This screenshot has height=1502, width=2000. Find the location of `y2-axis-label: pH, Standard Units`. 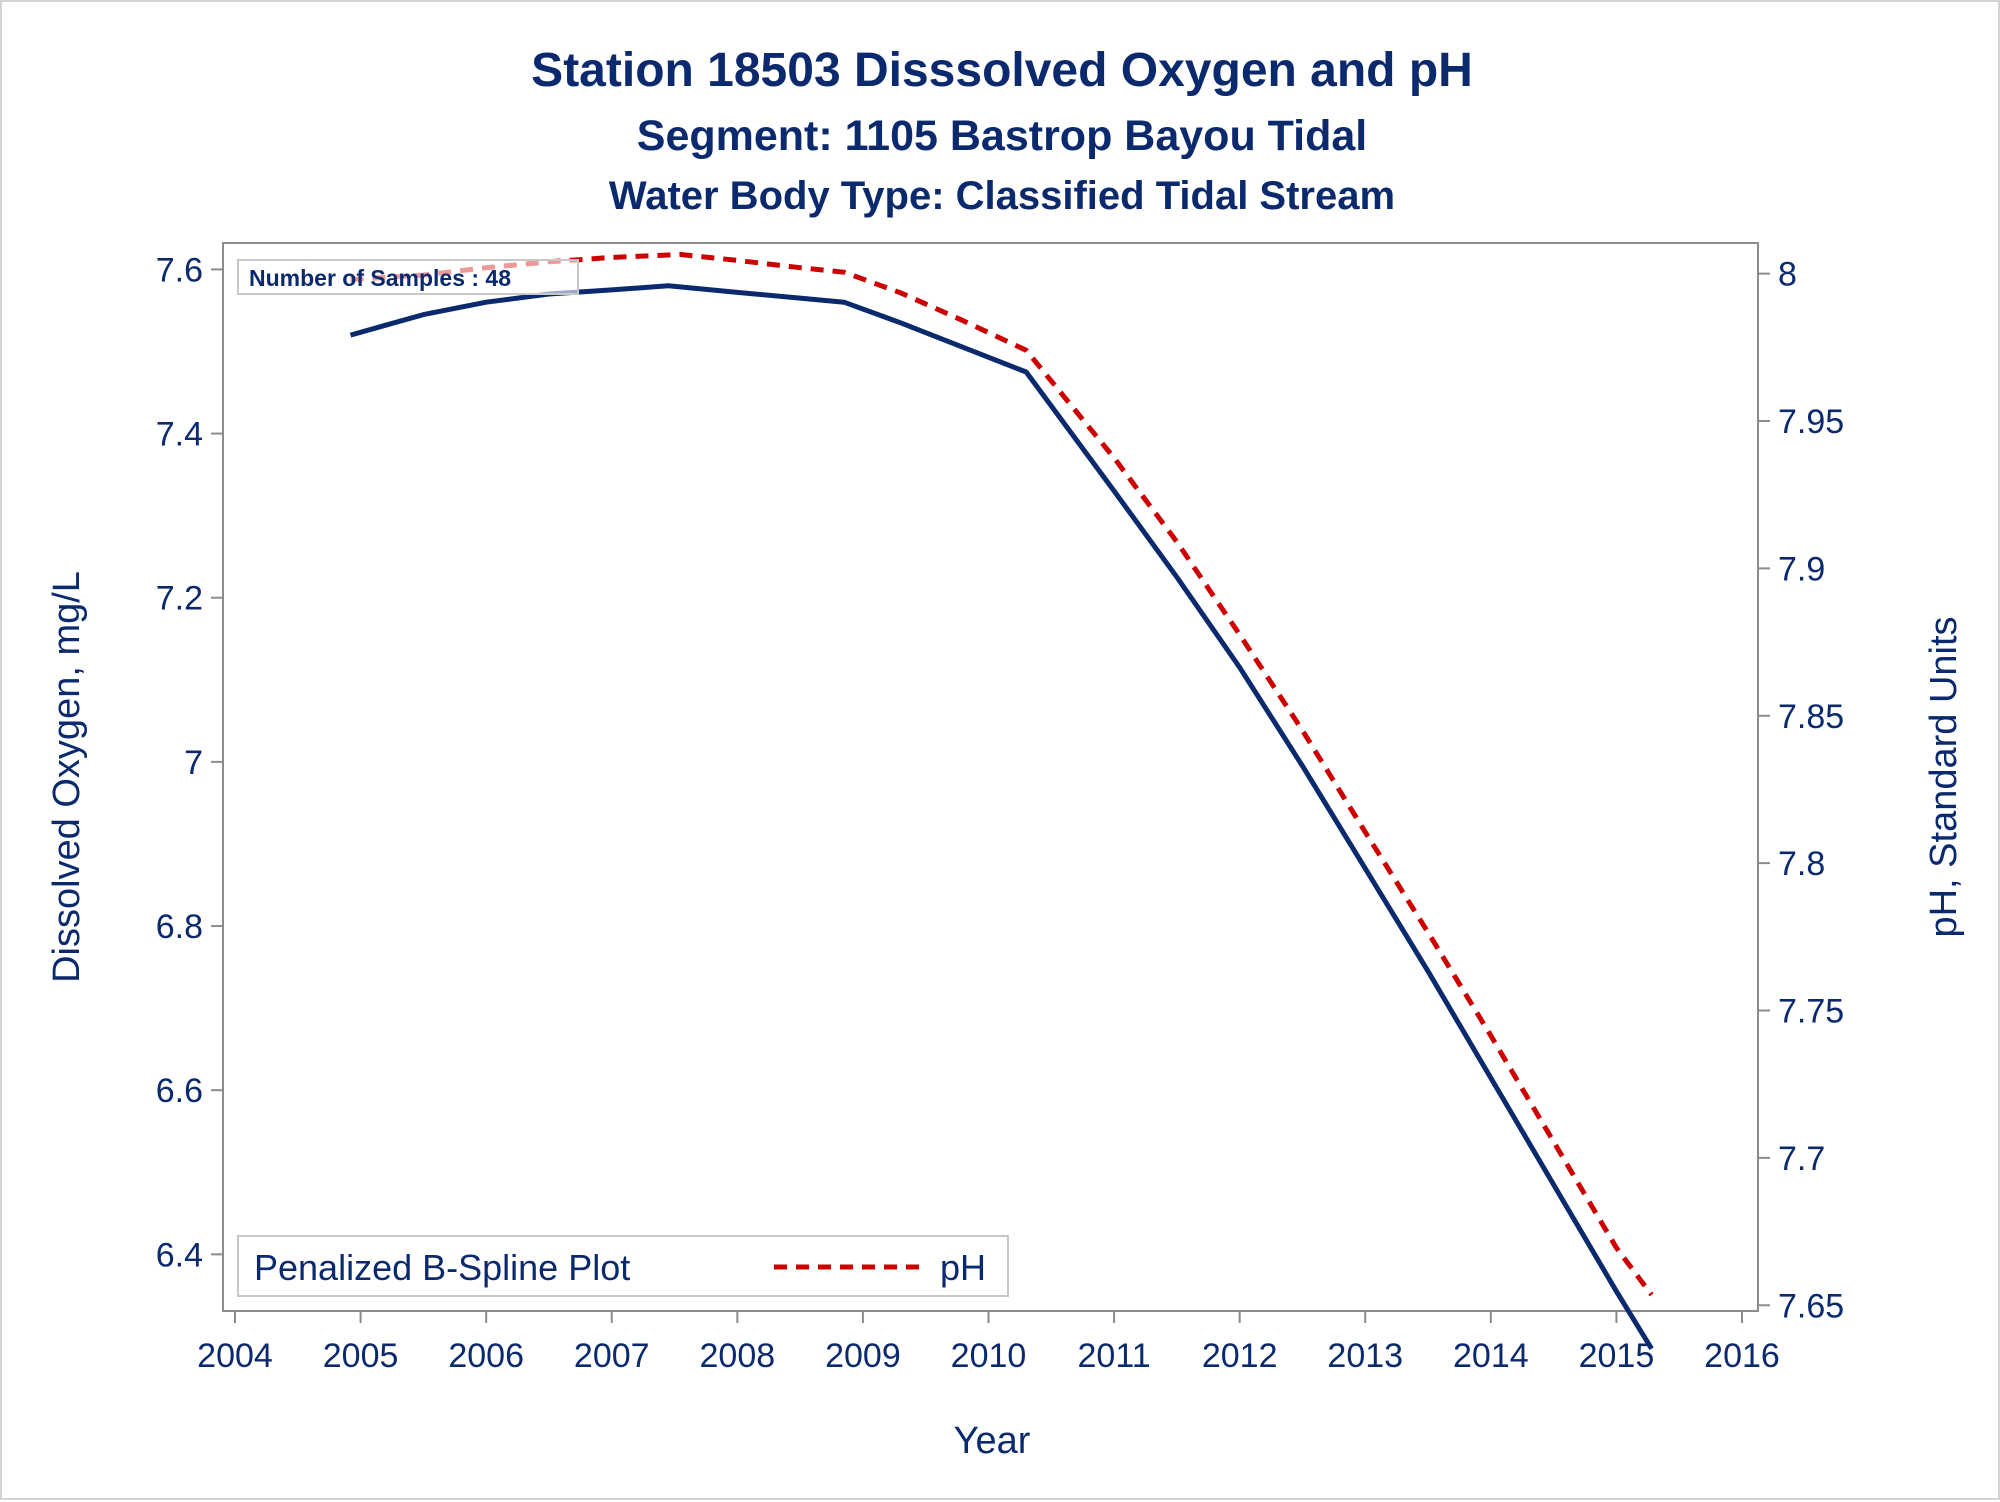

y2-axis-label: pH, Standard Units is located at coordinates (1944, 776).